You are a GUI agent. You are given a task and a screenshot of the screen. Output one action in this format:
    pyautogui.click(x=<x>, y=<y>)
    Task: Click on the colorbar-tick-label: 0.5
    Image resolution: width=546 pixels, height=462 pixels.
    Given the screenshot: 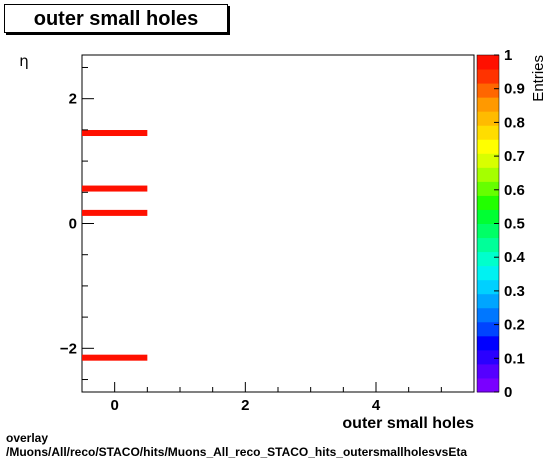 What is the action you would take?
    pyautogui.click(x=514, y=224)
    